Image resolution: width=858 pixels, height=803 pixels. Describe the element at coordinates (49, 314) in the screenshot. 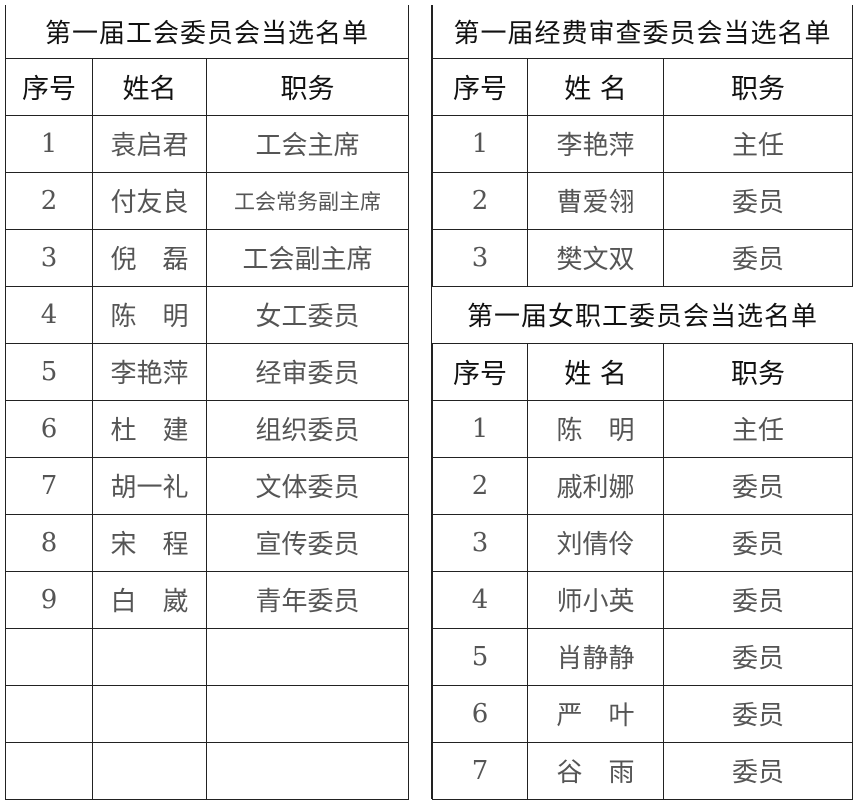

I see `serial-number-cell: 4` at that location.